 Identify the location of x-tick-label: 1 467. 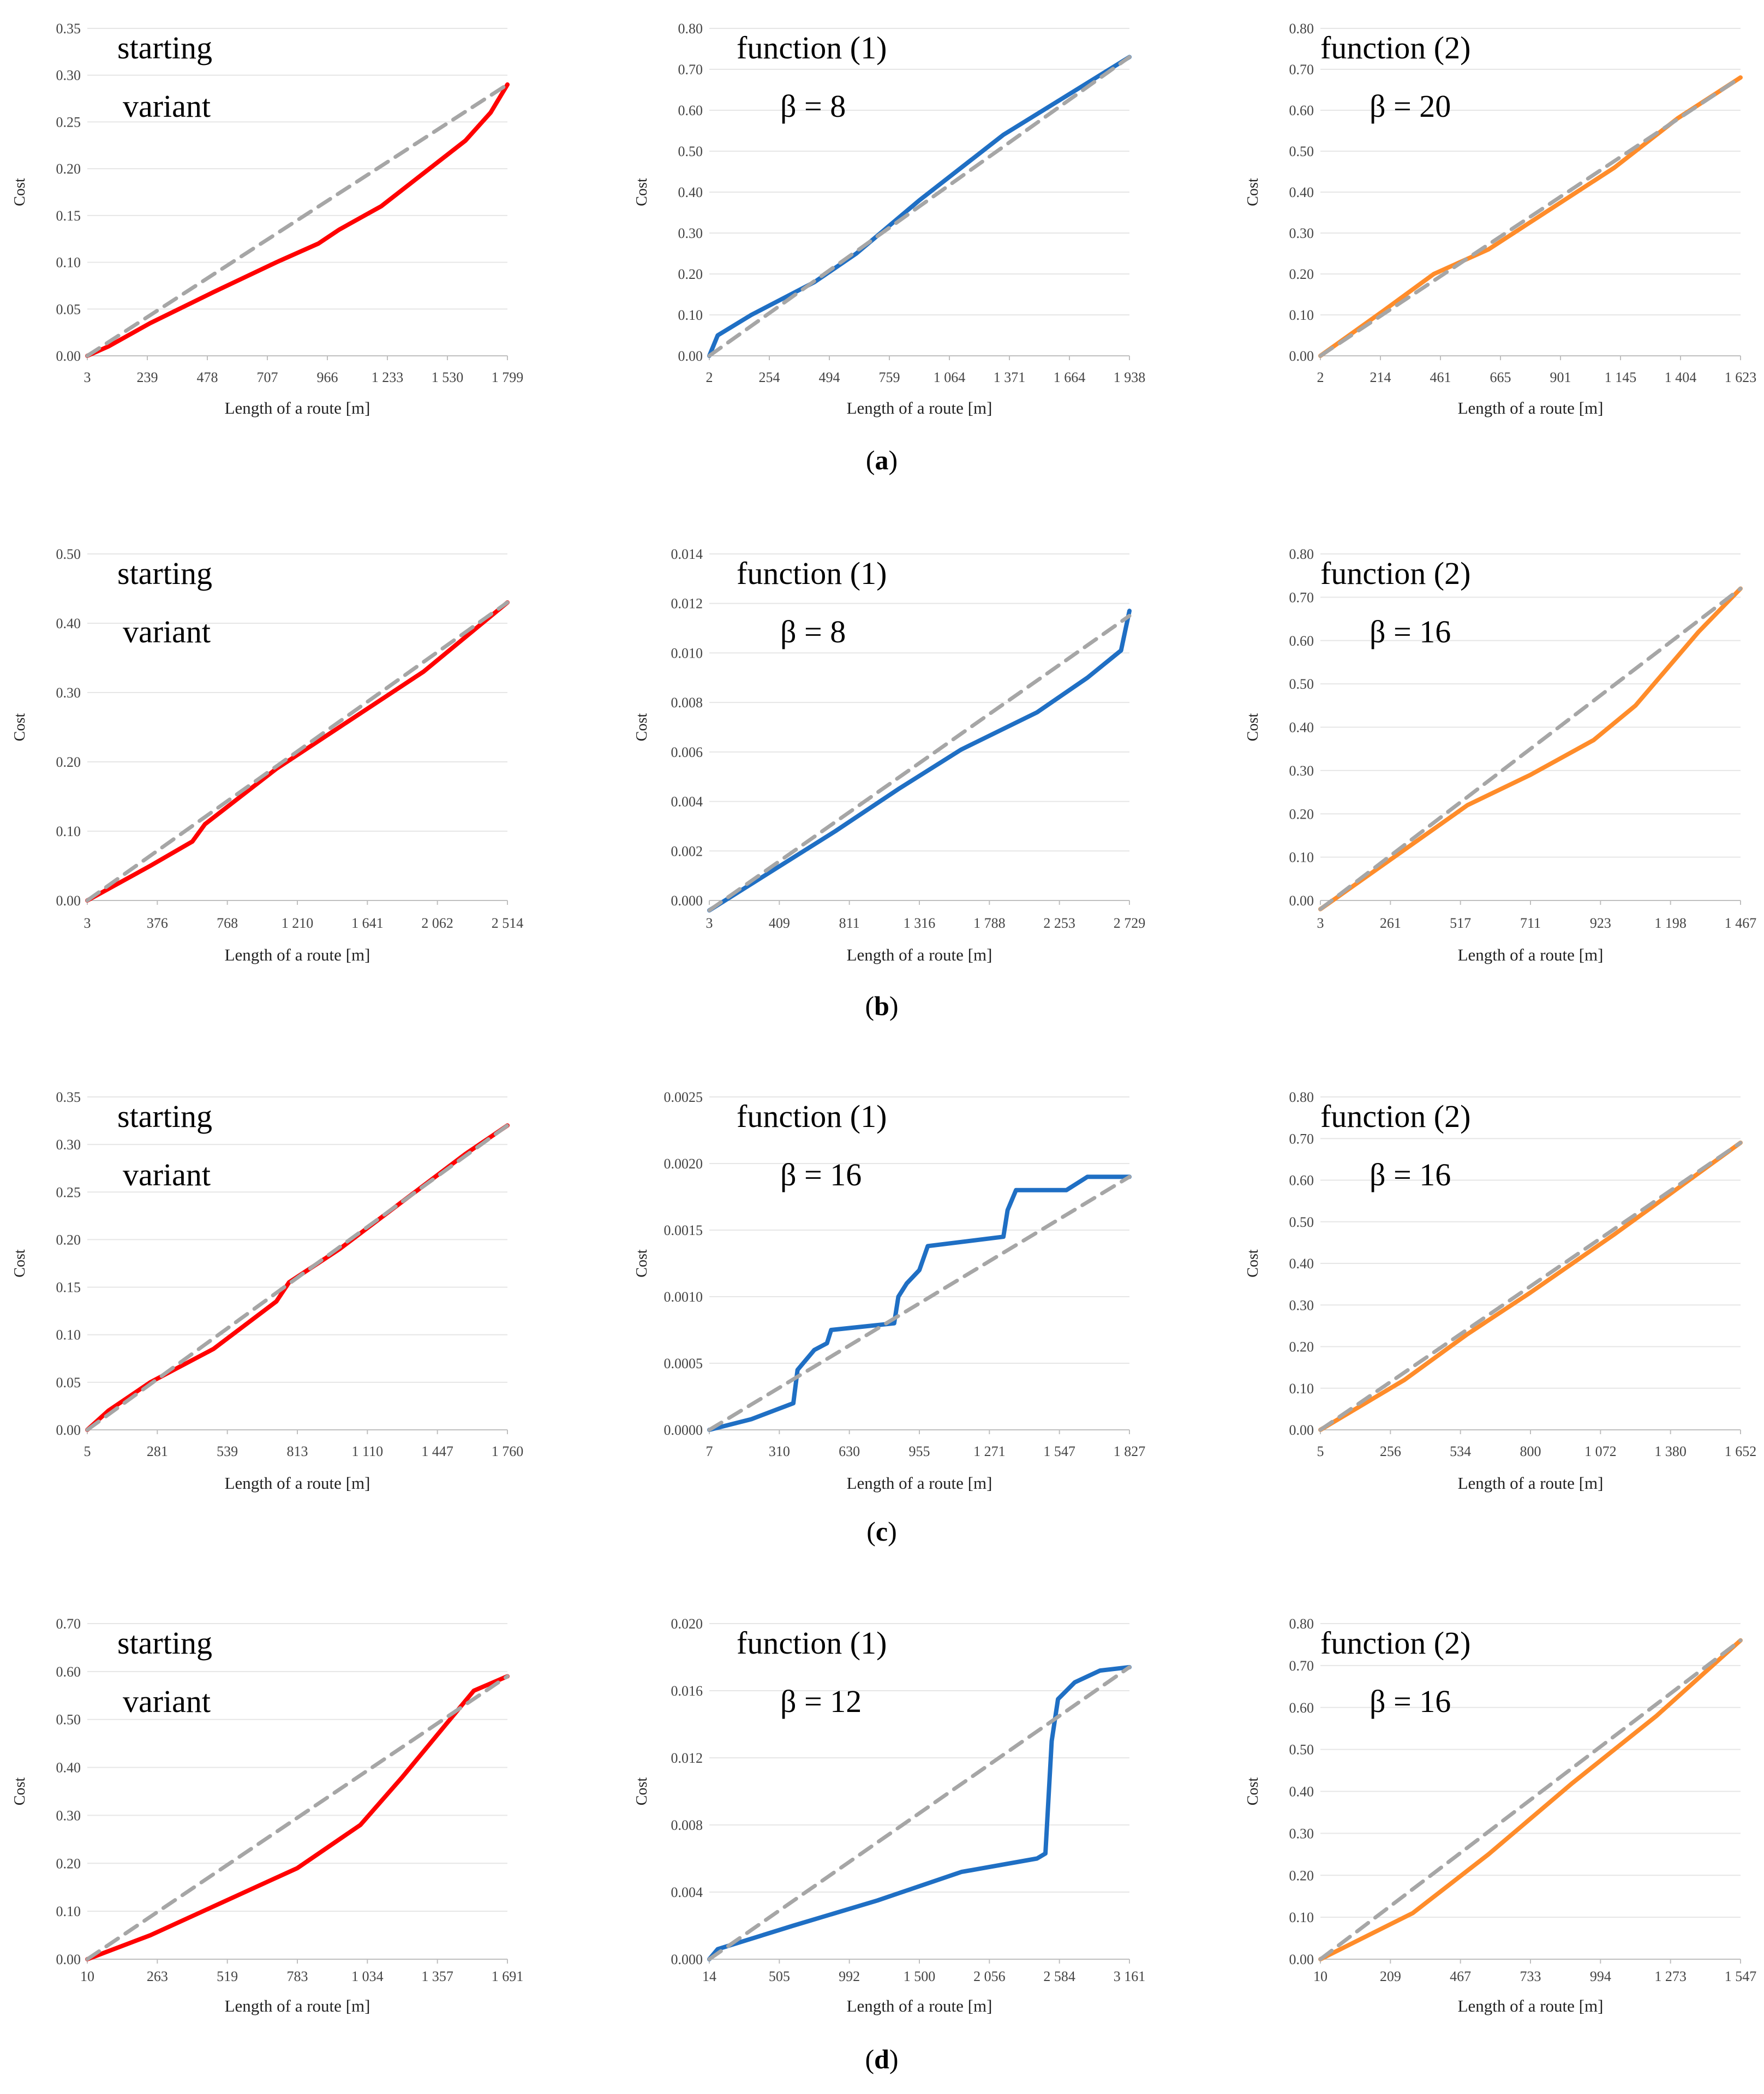
(1741, 923).